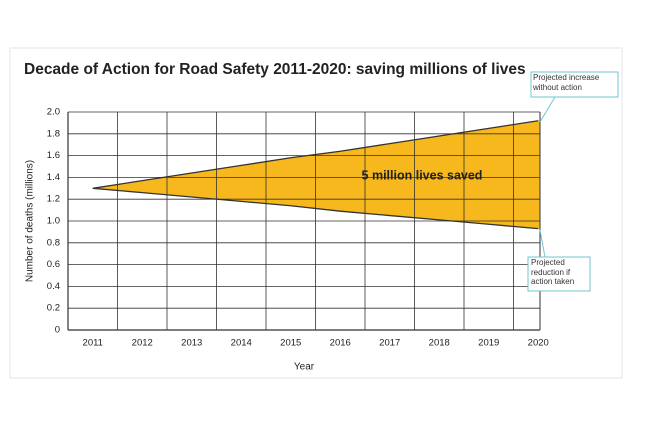 Image resolution: width=650 pixels, height=425 pixels. Describe the element at coordinates (53, 112) in the screenshot. I see `y-tick-label: 2.0` at that location.